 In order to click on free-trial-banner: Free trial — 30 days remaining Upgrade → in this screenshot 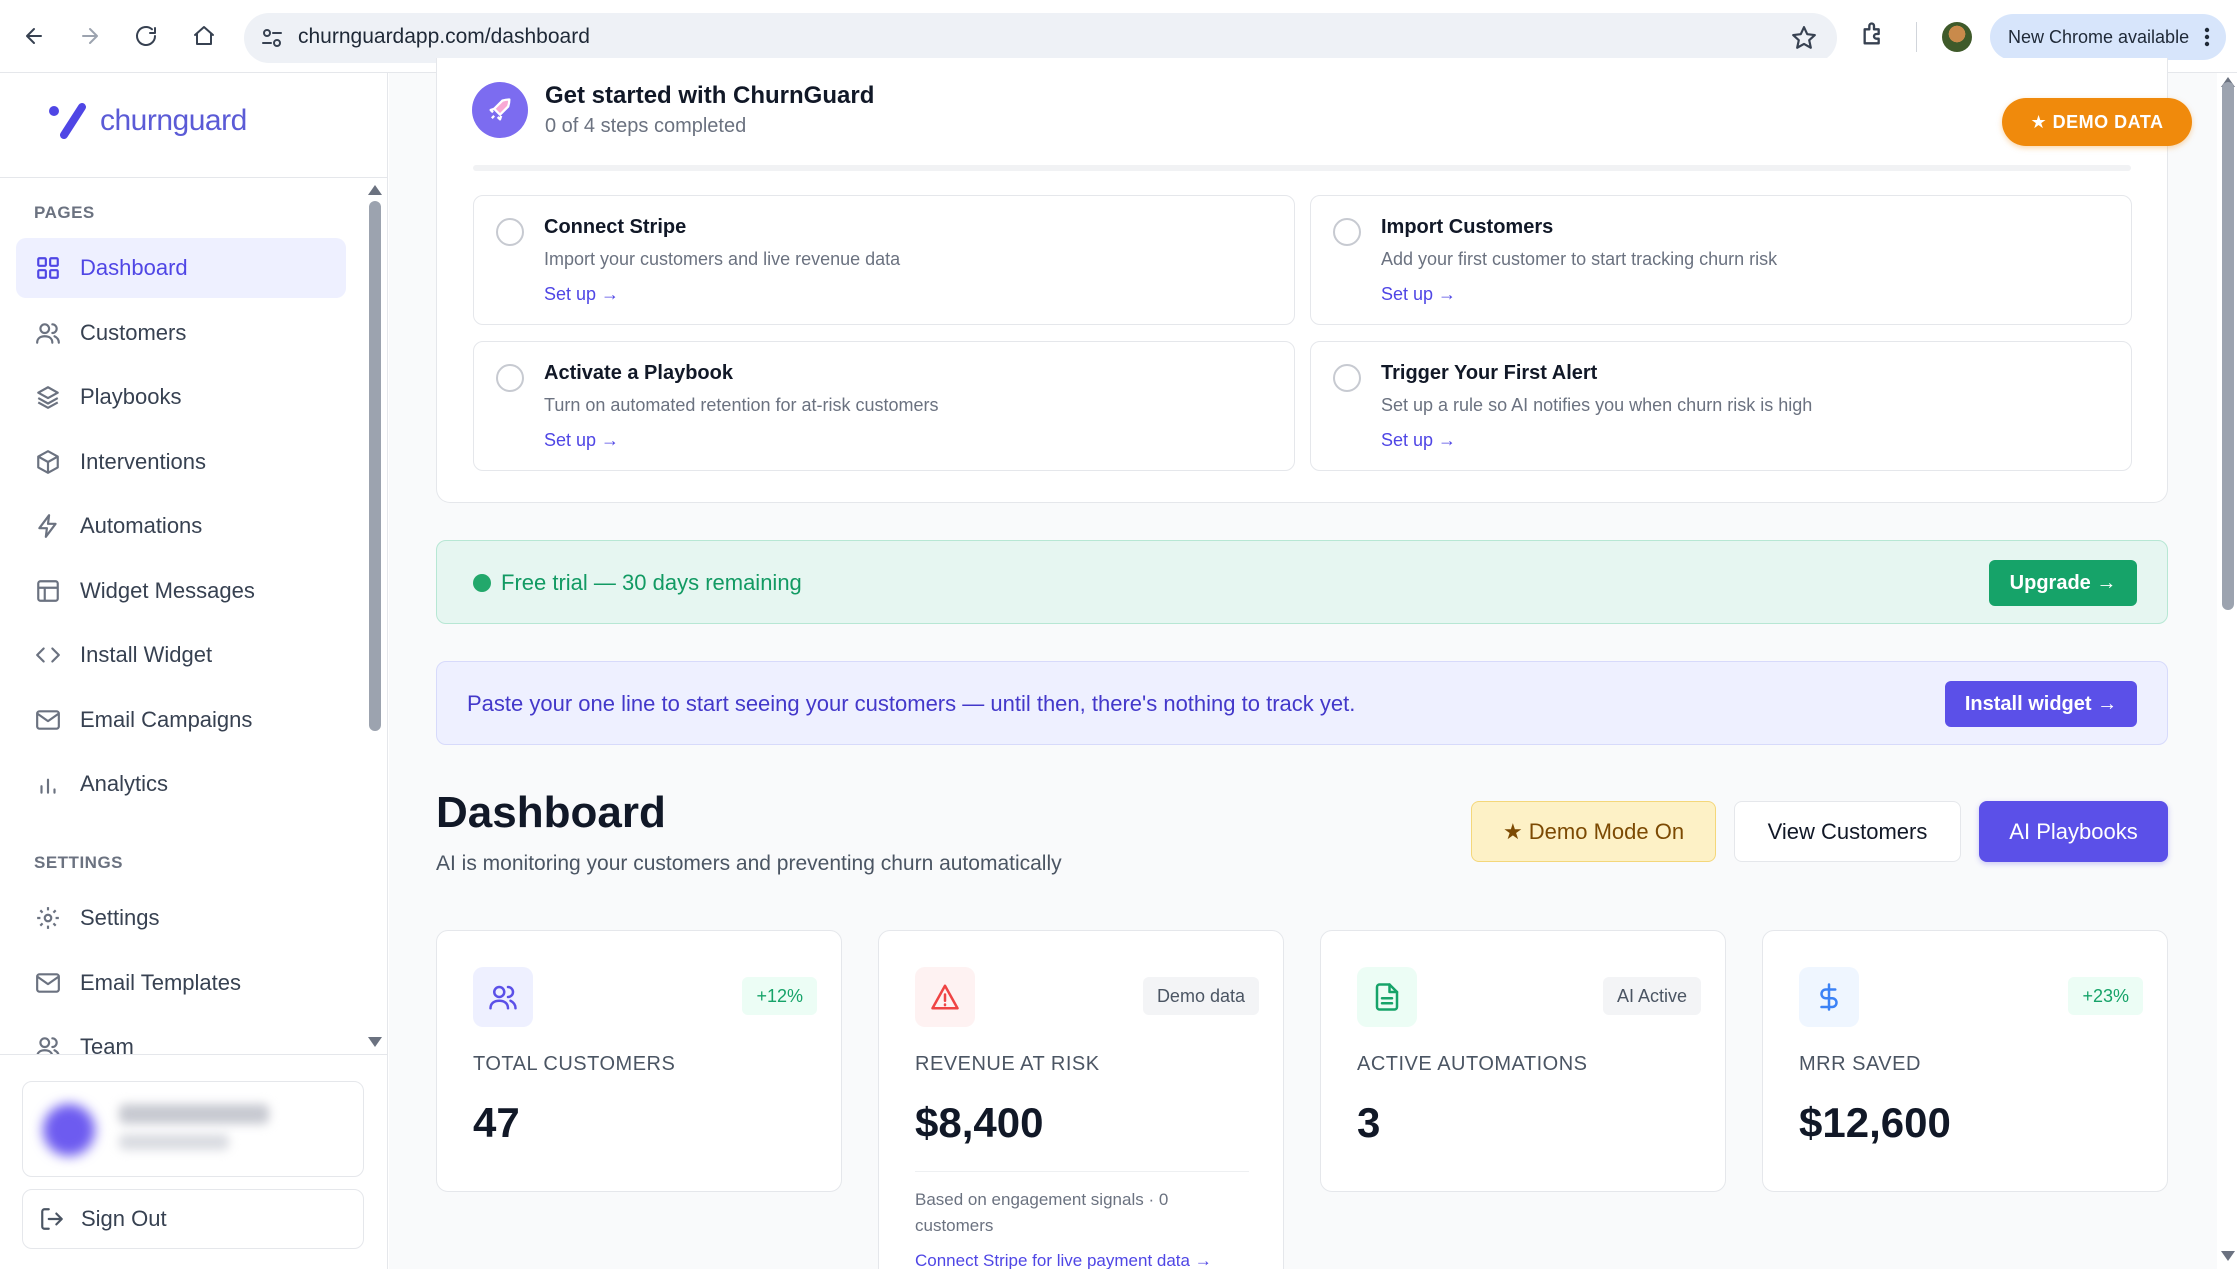, I will do `click(1302, 582)`.